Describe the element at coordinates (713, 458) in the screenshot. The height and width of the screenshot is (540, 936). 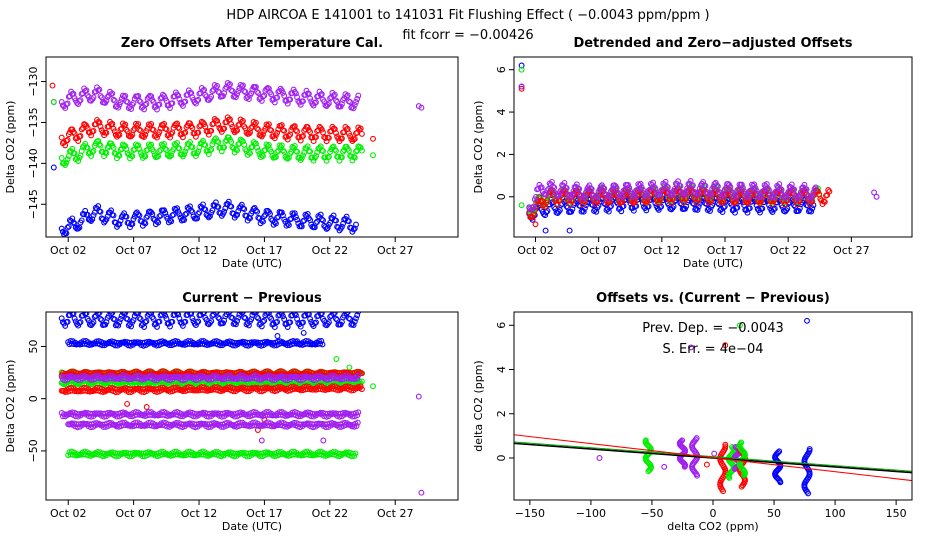
I see `fit-line` at that location.